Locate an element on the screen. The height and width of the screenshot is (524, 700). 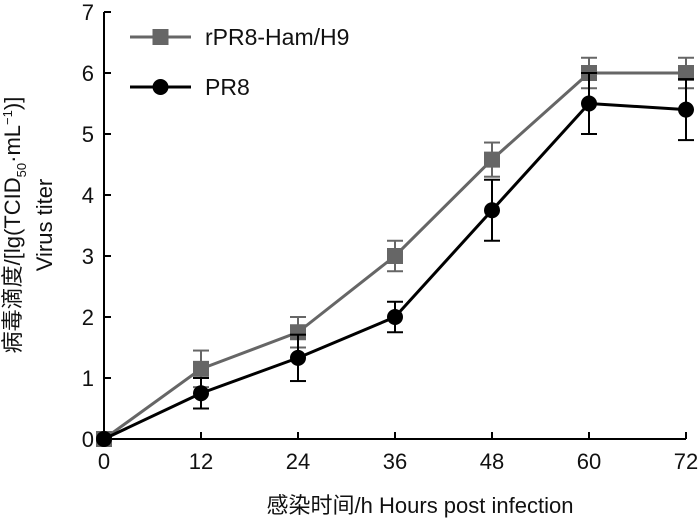
y-axis-title-cn-end: )] is located at coordinates (12, 103).